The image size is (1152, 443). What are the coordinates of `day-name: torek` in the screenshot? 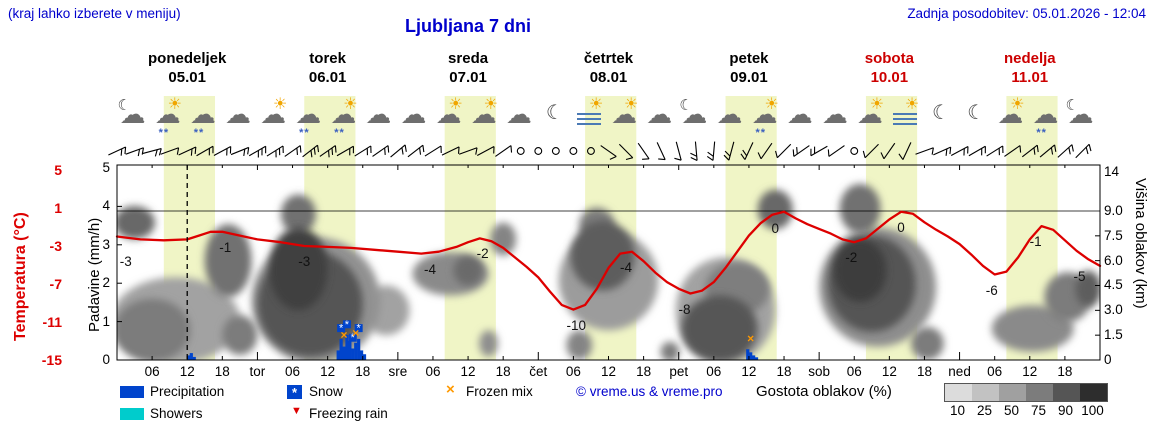 It's located at (327, 58).